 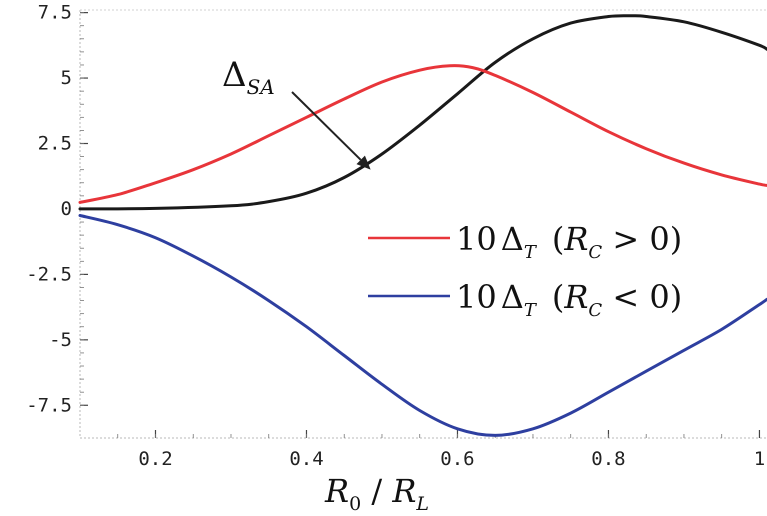 What do you see at coordinates (49, 405) in the screenshot?
I see `y-tick-label: -7.5` at bounding box center [49, 405].